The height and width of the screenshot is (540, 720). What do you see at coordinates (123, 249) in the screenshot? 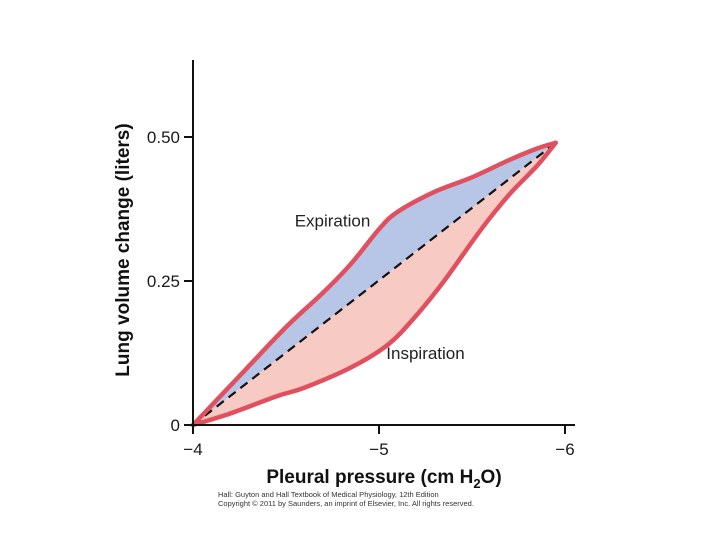
I see `y-axis-title: Lung volume change (liters)` at bounding box center [123, 249].